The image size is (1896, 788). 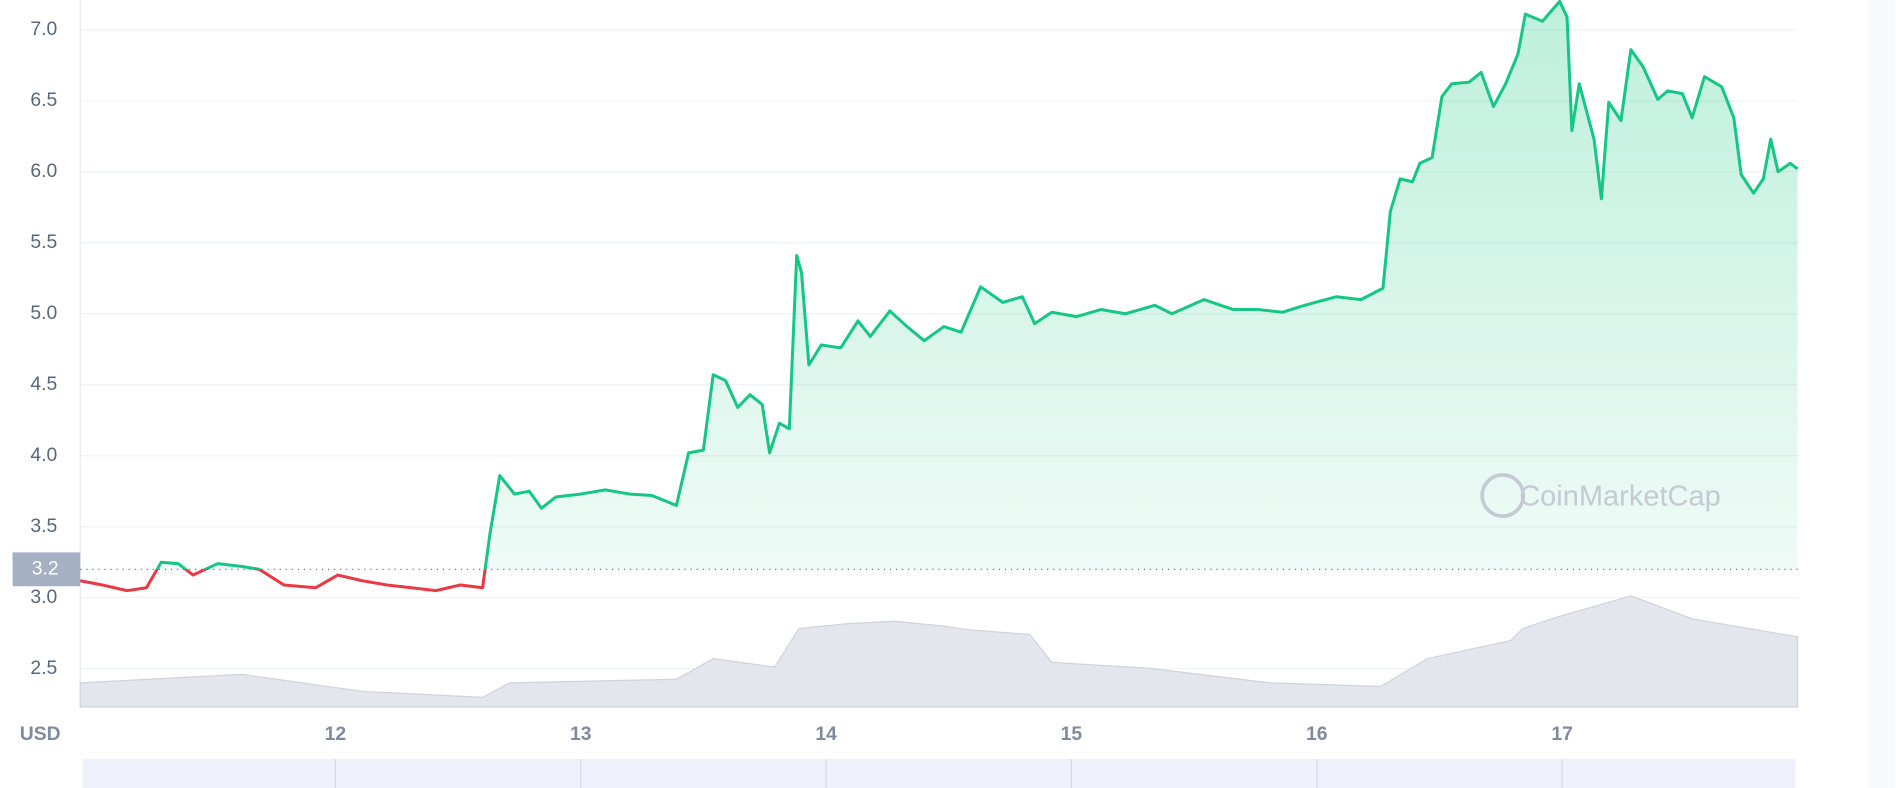 I want to click on x-tick-label: 17, so click(x=1561, y=734).